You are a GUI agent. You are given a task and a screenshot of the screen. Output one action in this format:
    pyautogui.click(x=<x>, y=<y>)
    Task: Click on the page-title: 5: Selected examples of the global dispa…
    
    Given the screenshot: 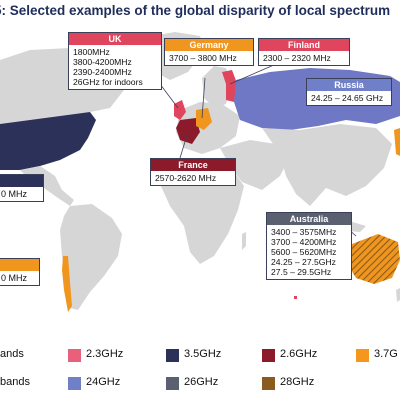 What is the action you would take?
    pyautogui.click(x=195, y=10)
    